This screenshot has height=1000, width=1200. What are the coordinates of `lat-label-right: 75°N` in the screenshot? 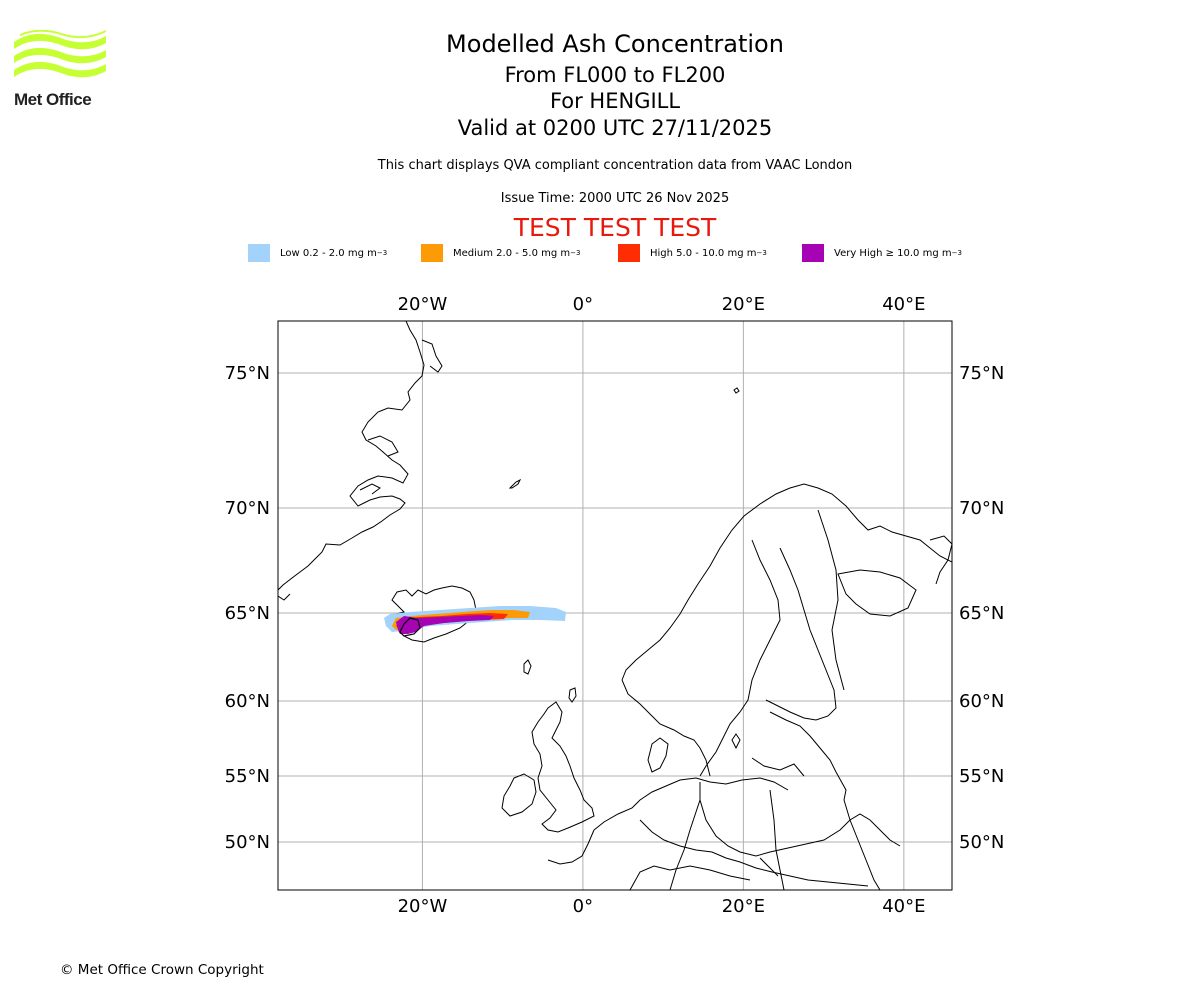 It's located at (981, 373).